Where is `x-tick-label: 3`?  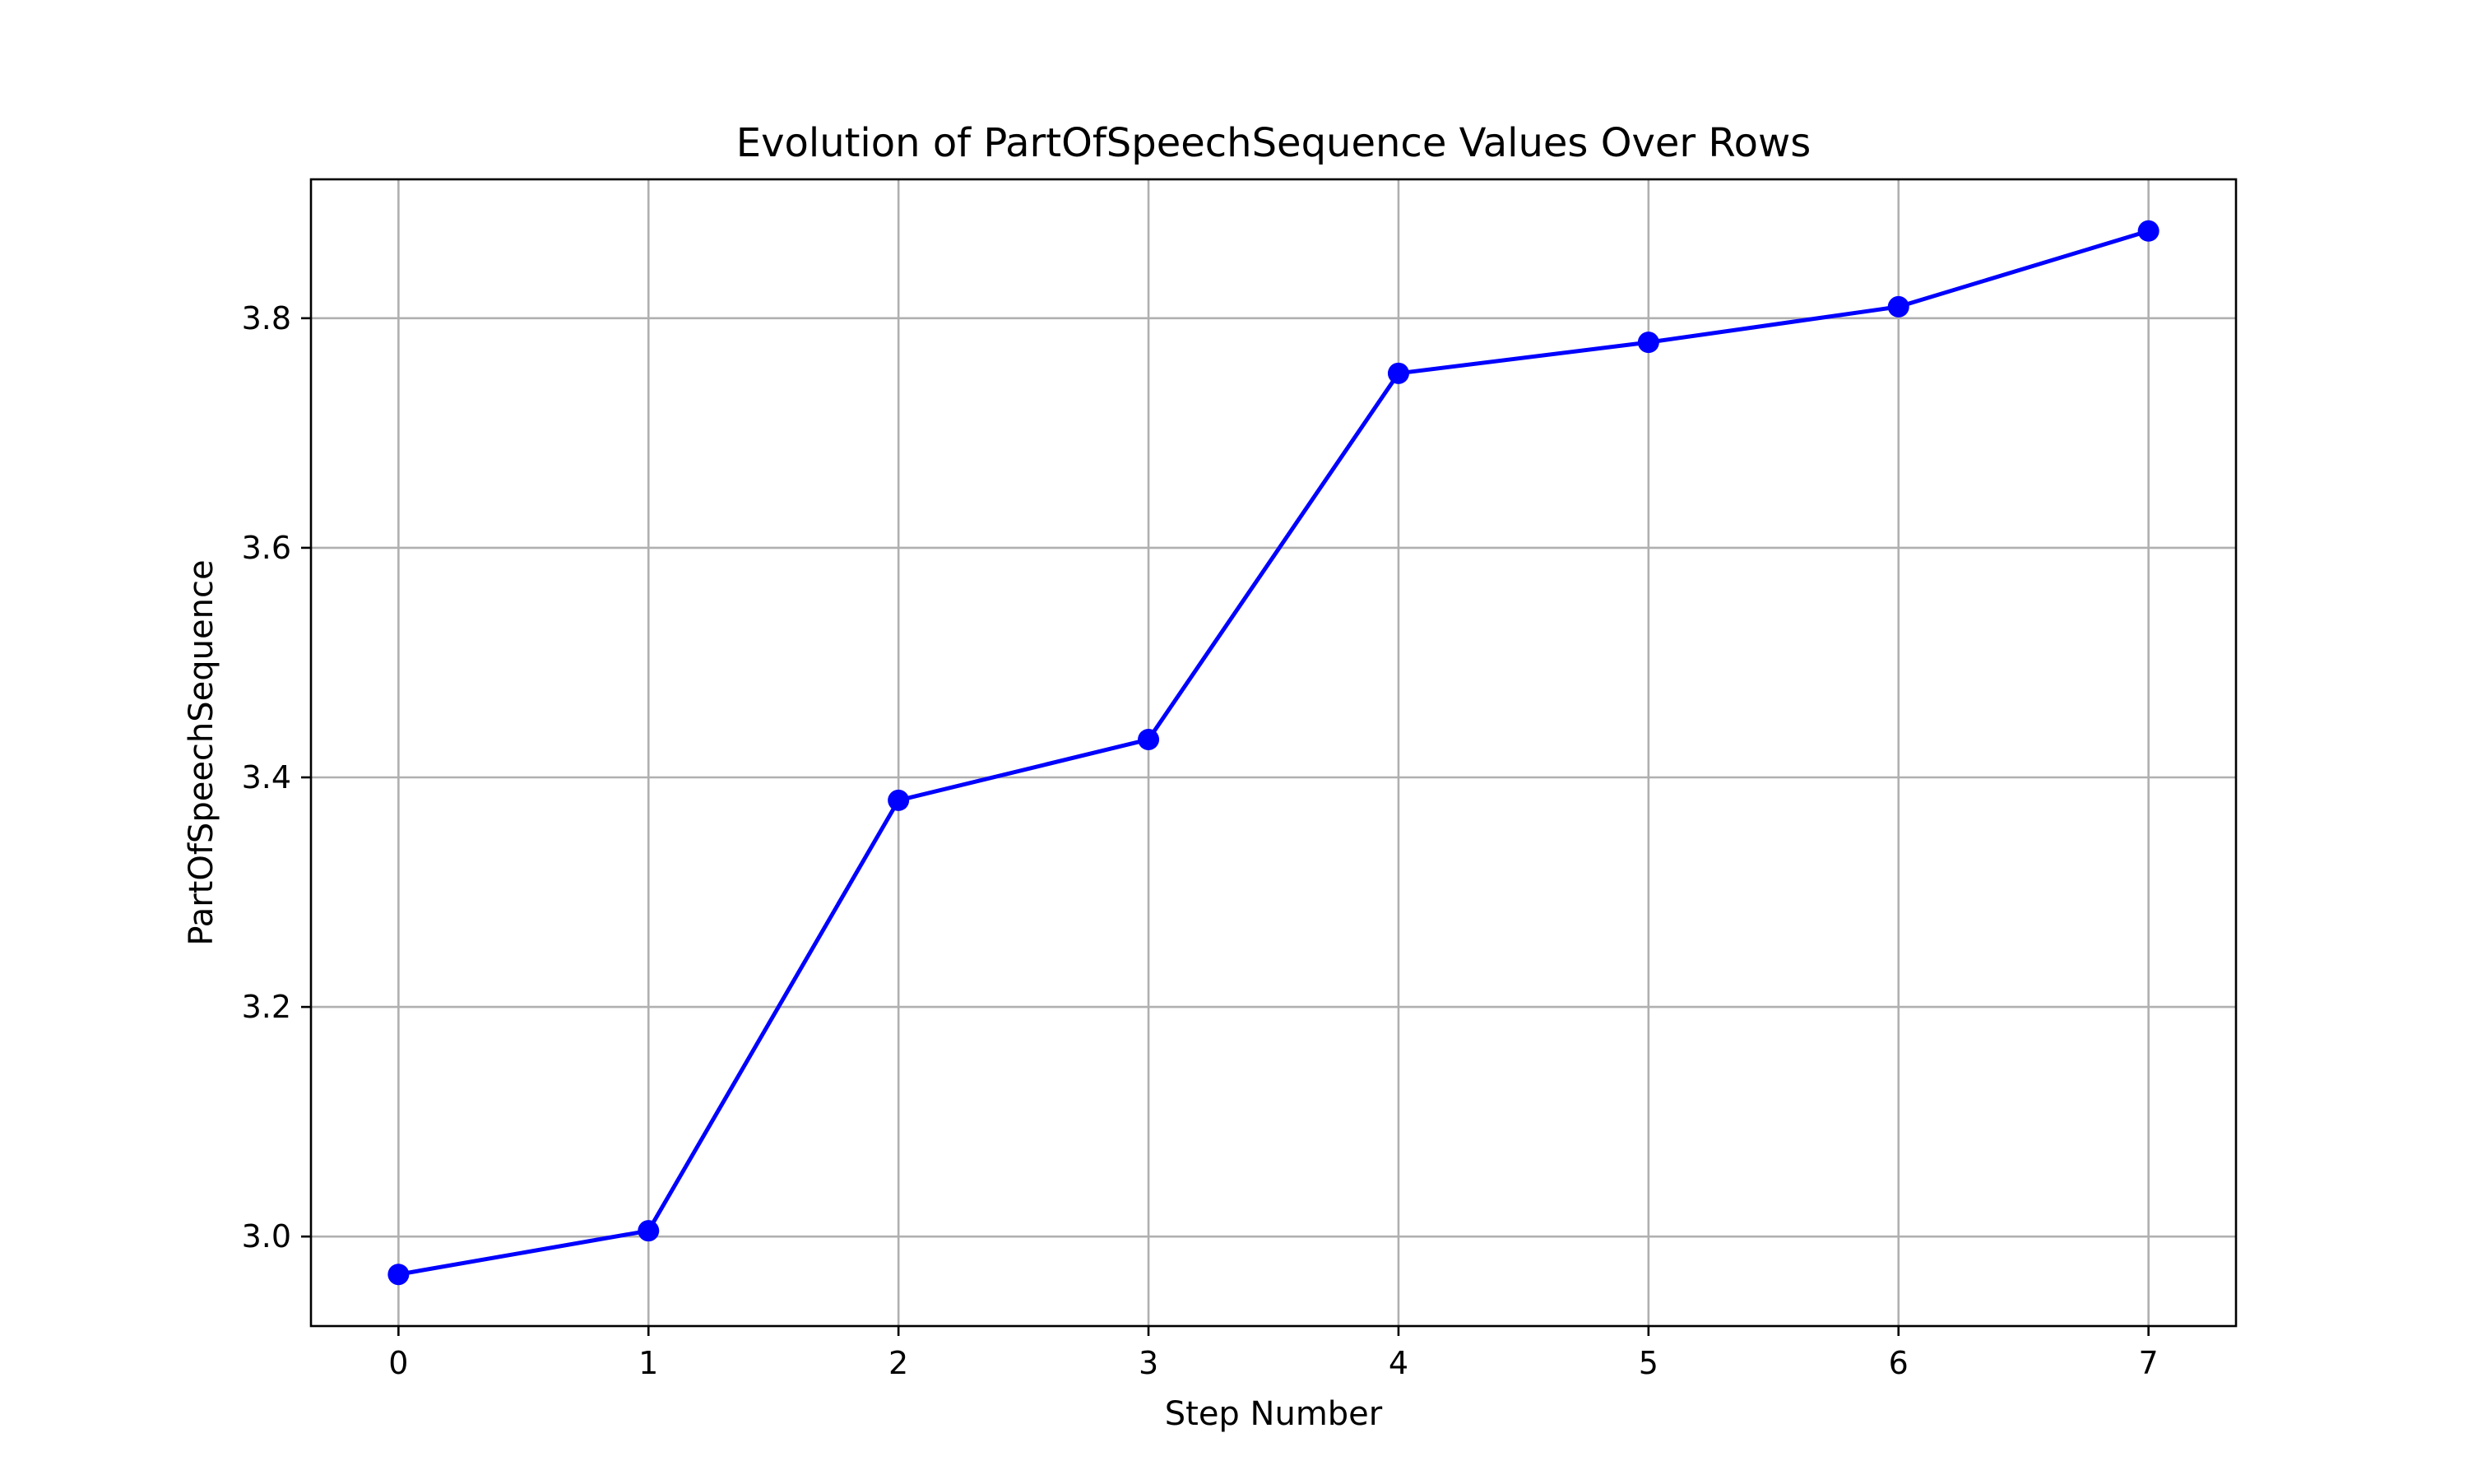 x-tick-label: 3 is located at coordinates (1148, 1363).